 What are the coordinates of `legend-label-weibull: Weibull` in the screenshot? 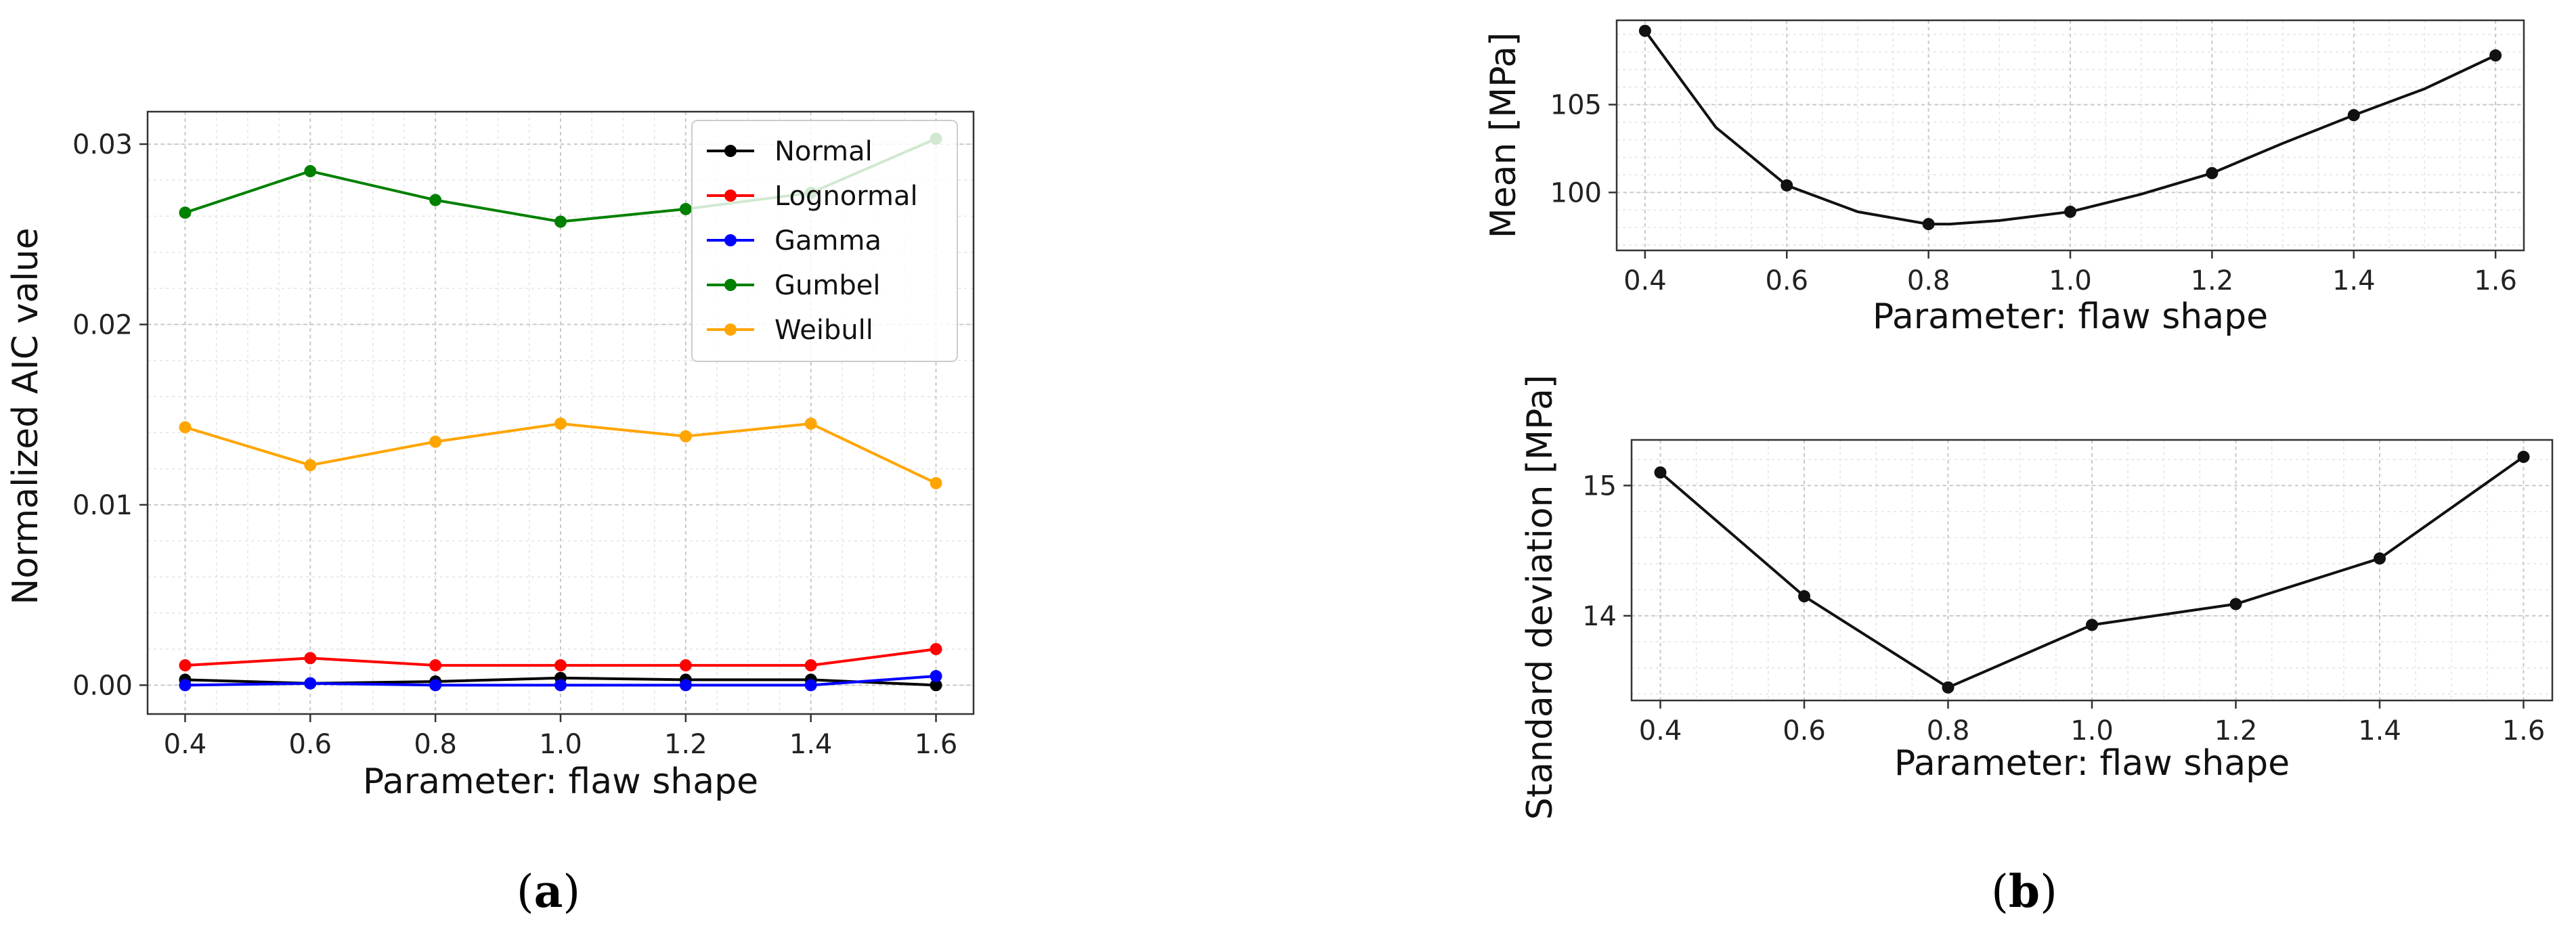 It's located at (823, 330).